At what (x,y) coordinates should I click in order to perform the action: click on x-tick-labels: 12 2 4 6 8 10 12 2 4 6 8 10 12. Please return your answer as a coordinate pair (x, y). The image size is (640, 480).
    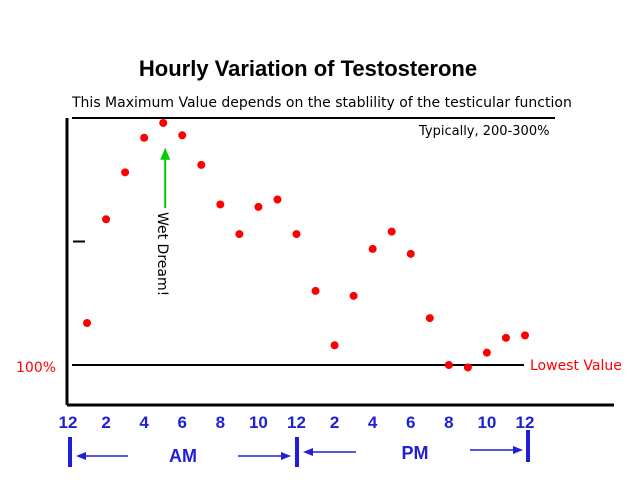
    Looking at the image, I should click on (297, 422).